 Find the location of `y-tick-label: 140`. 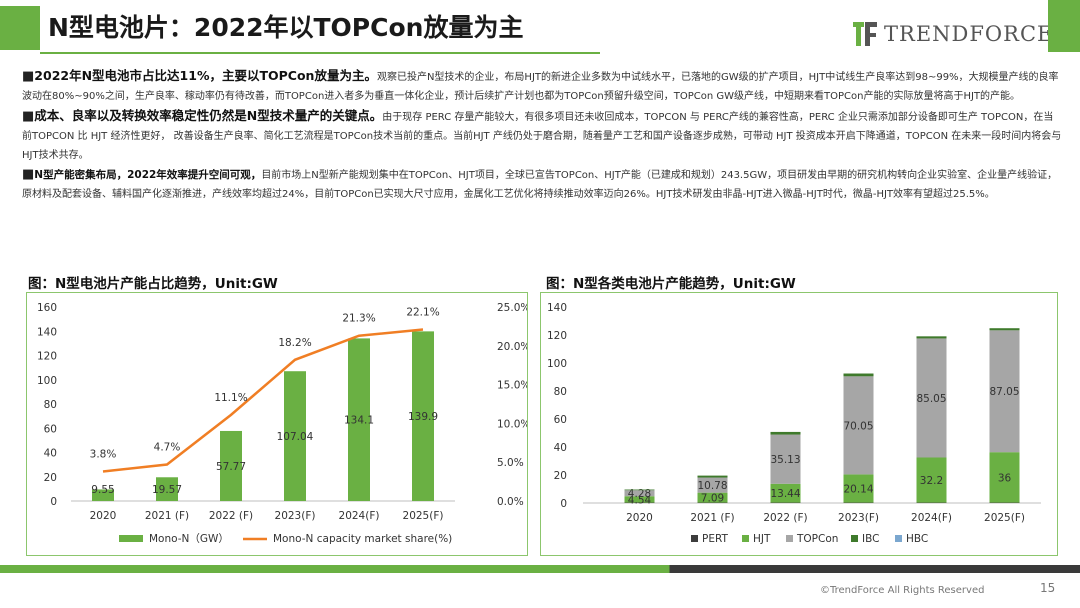

y-tick-label: 140 is located at coordinates (47, 332).